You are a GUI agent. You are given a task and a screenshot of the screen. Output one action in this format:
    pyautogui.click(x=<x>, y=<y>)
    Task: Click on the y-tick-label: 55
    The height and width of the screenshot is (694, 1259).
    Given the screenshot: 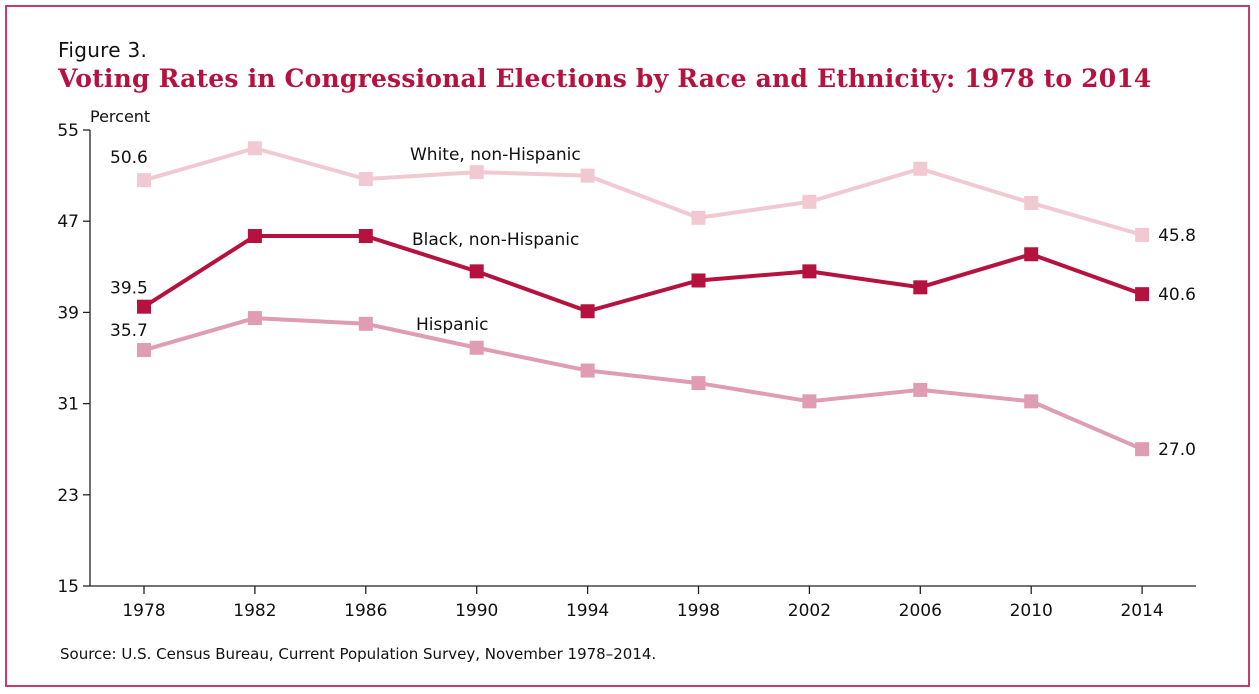 What is the action you would take?
    pyautogui.click(x=68, y=131)
    